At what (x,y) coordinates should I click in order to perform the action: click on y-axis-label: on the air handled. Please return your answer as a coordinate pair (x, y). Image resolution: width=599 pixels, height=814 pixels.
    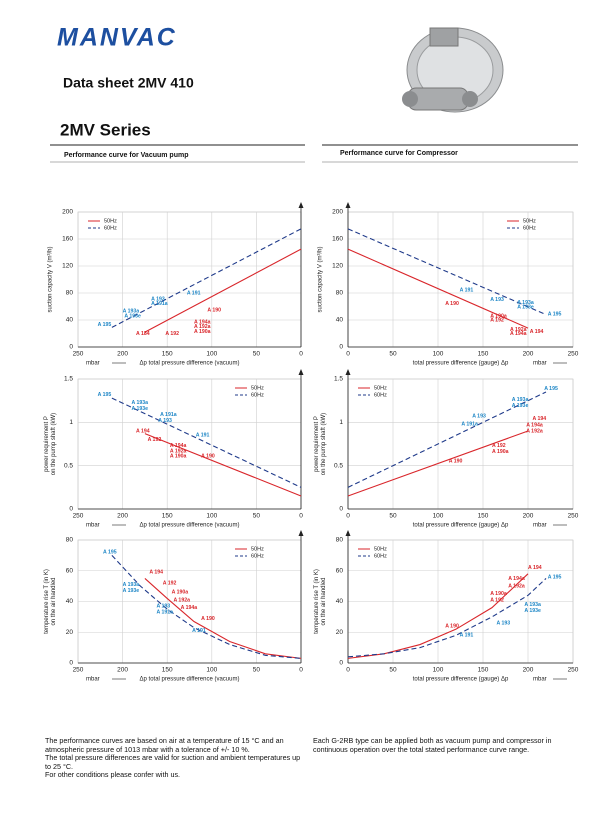
    Looking at the image, I should click on (54, 601).